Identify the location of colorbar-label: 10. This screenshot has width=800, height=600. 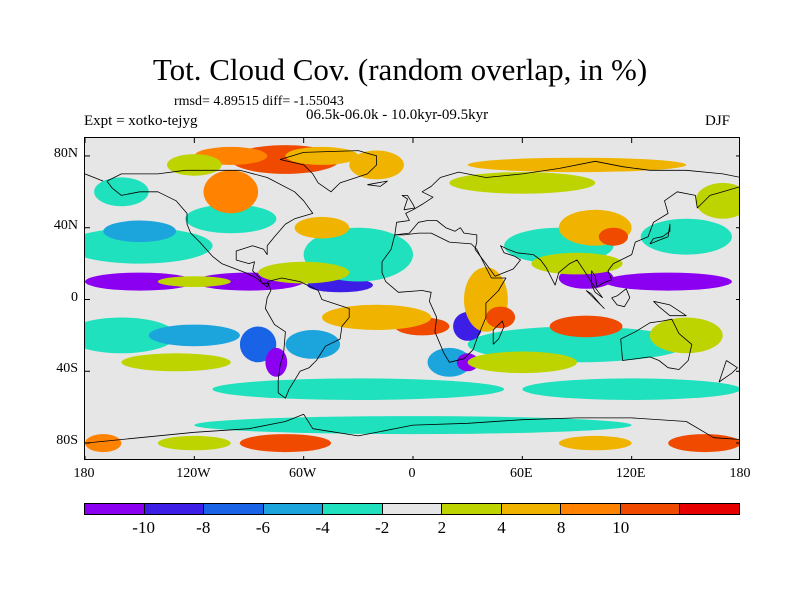
(621, 527).